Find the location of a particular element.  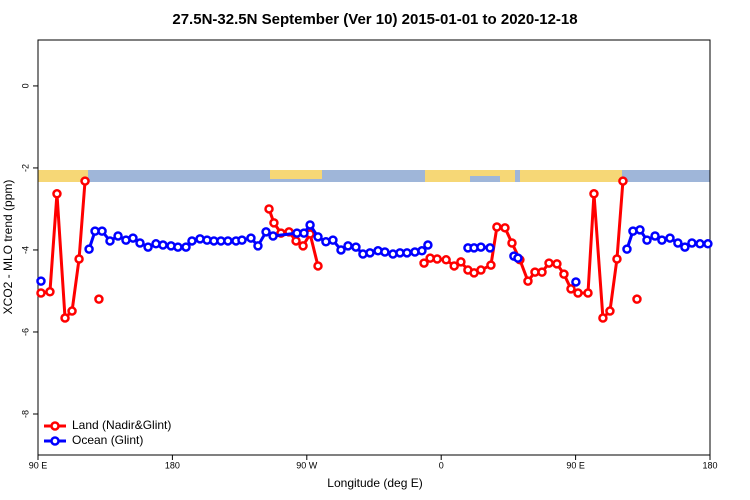

y-tick-label: -2 is located at coordinates (25, 168).